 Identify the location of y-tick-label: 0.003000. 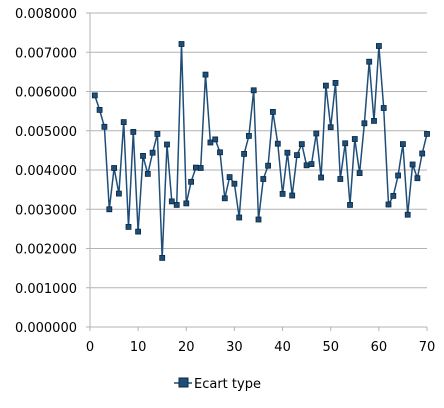
(46, 210).